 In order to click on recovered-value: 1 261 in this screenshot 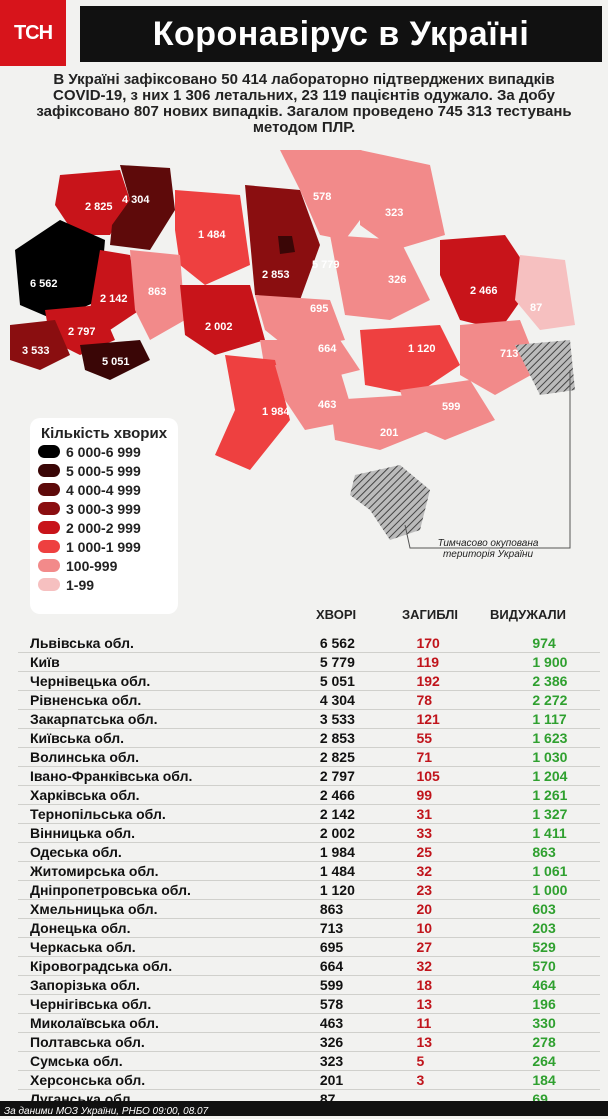, I will do `click(550, 795)`.